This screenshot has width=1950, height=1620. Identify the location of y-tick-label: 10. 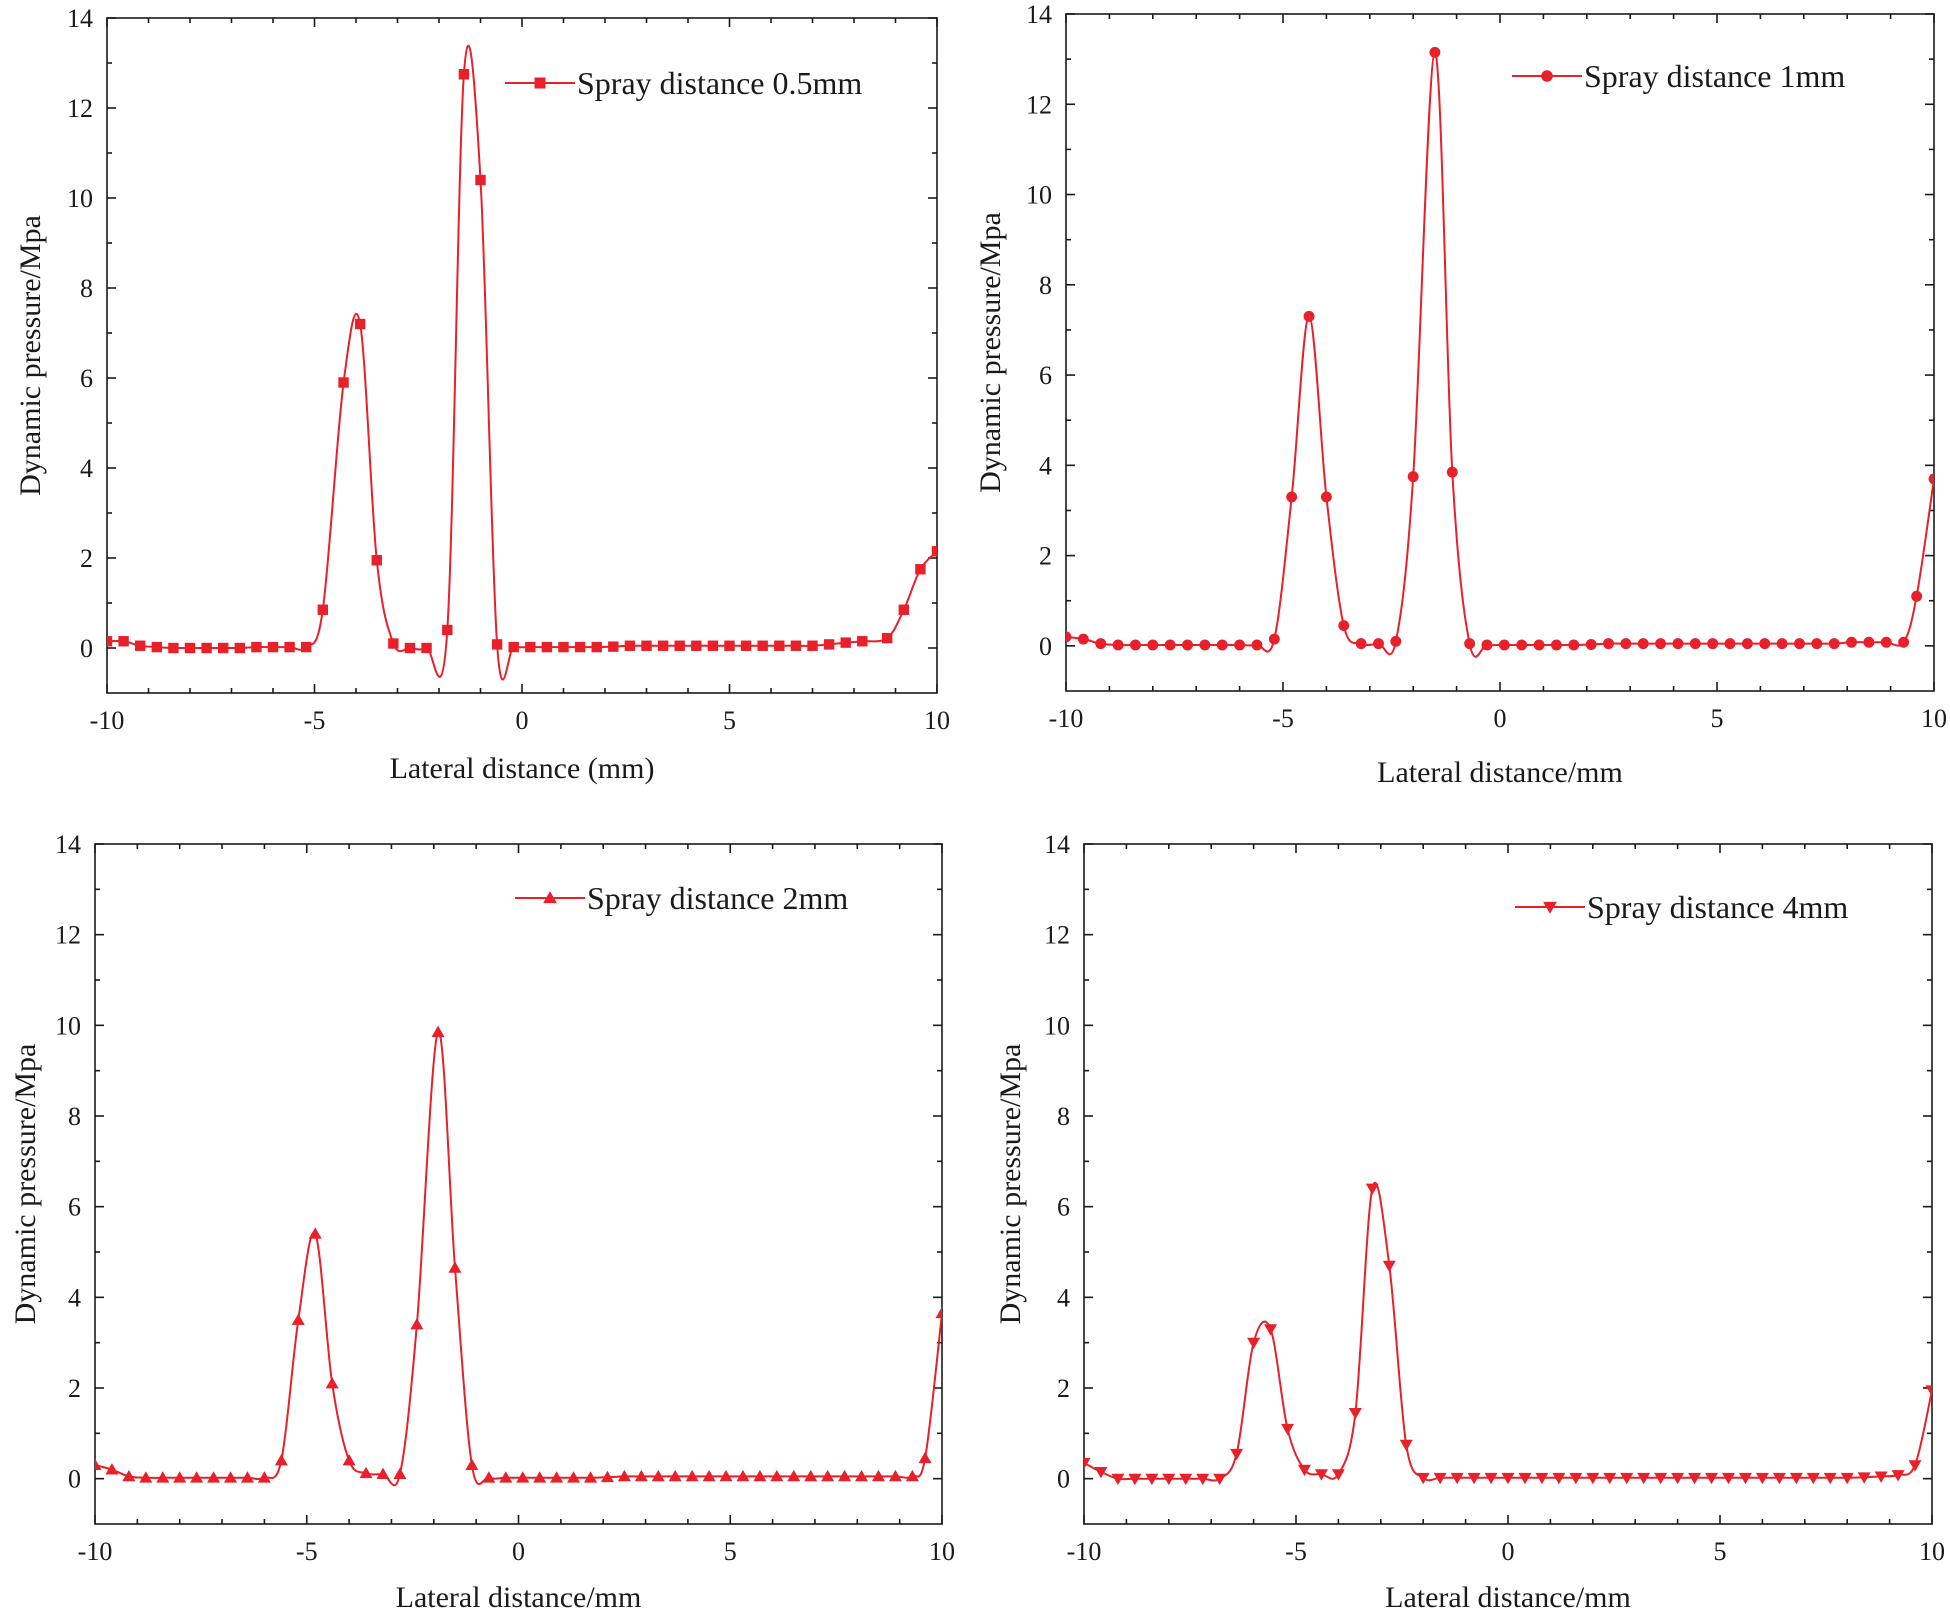
(1057, 1025).